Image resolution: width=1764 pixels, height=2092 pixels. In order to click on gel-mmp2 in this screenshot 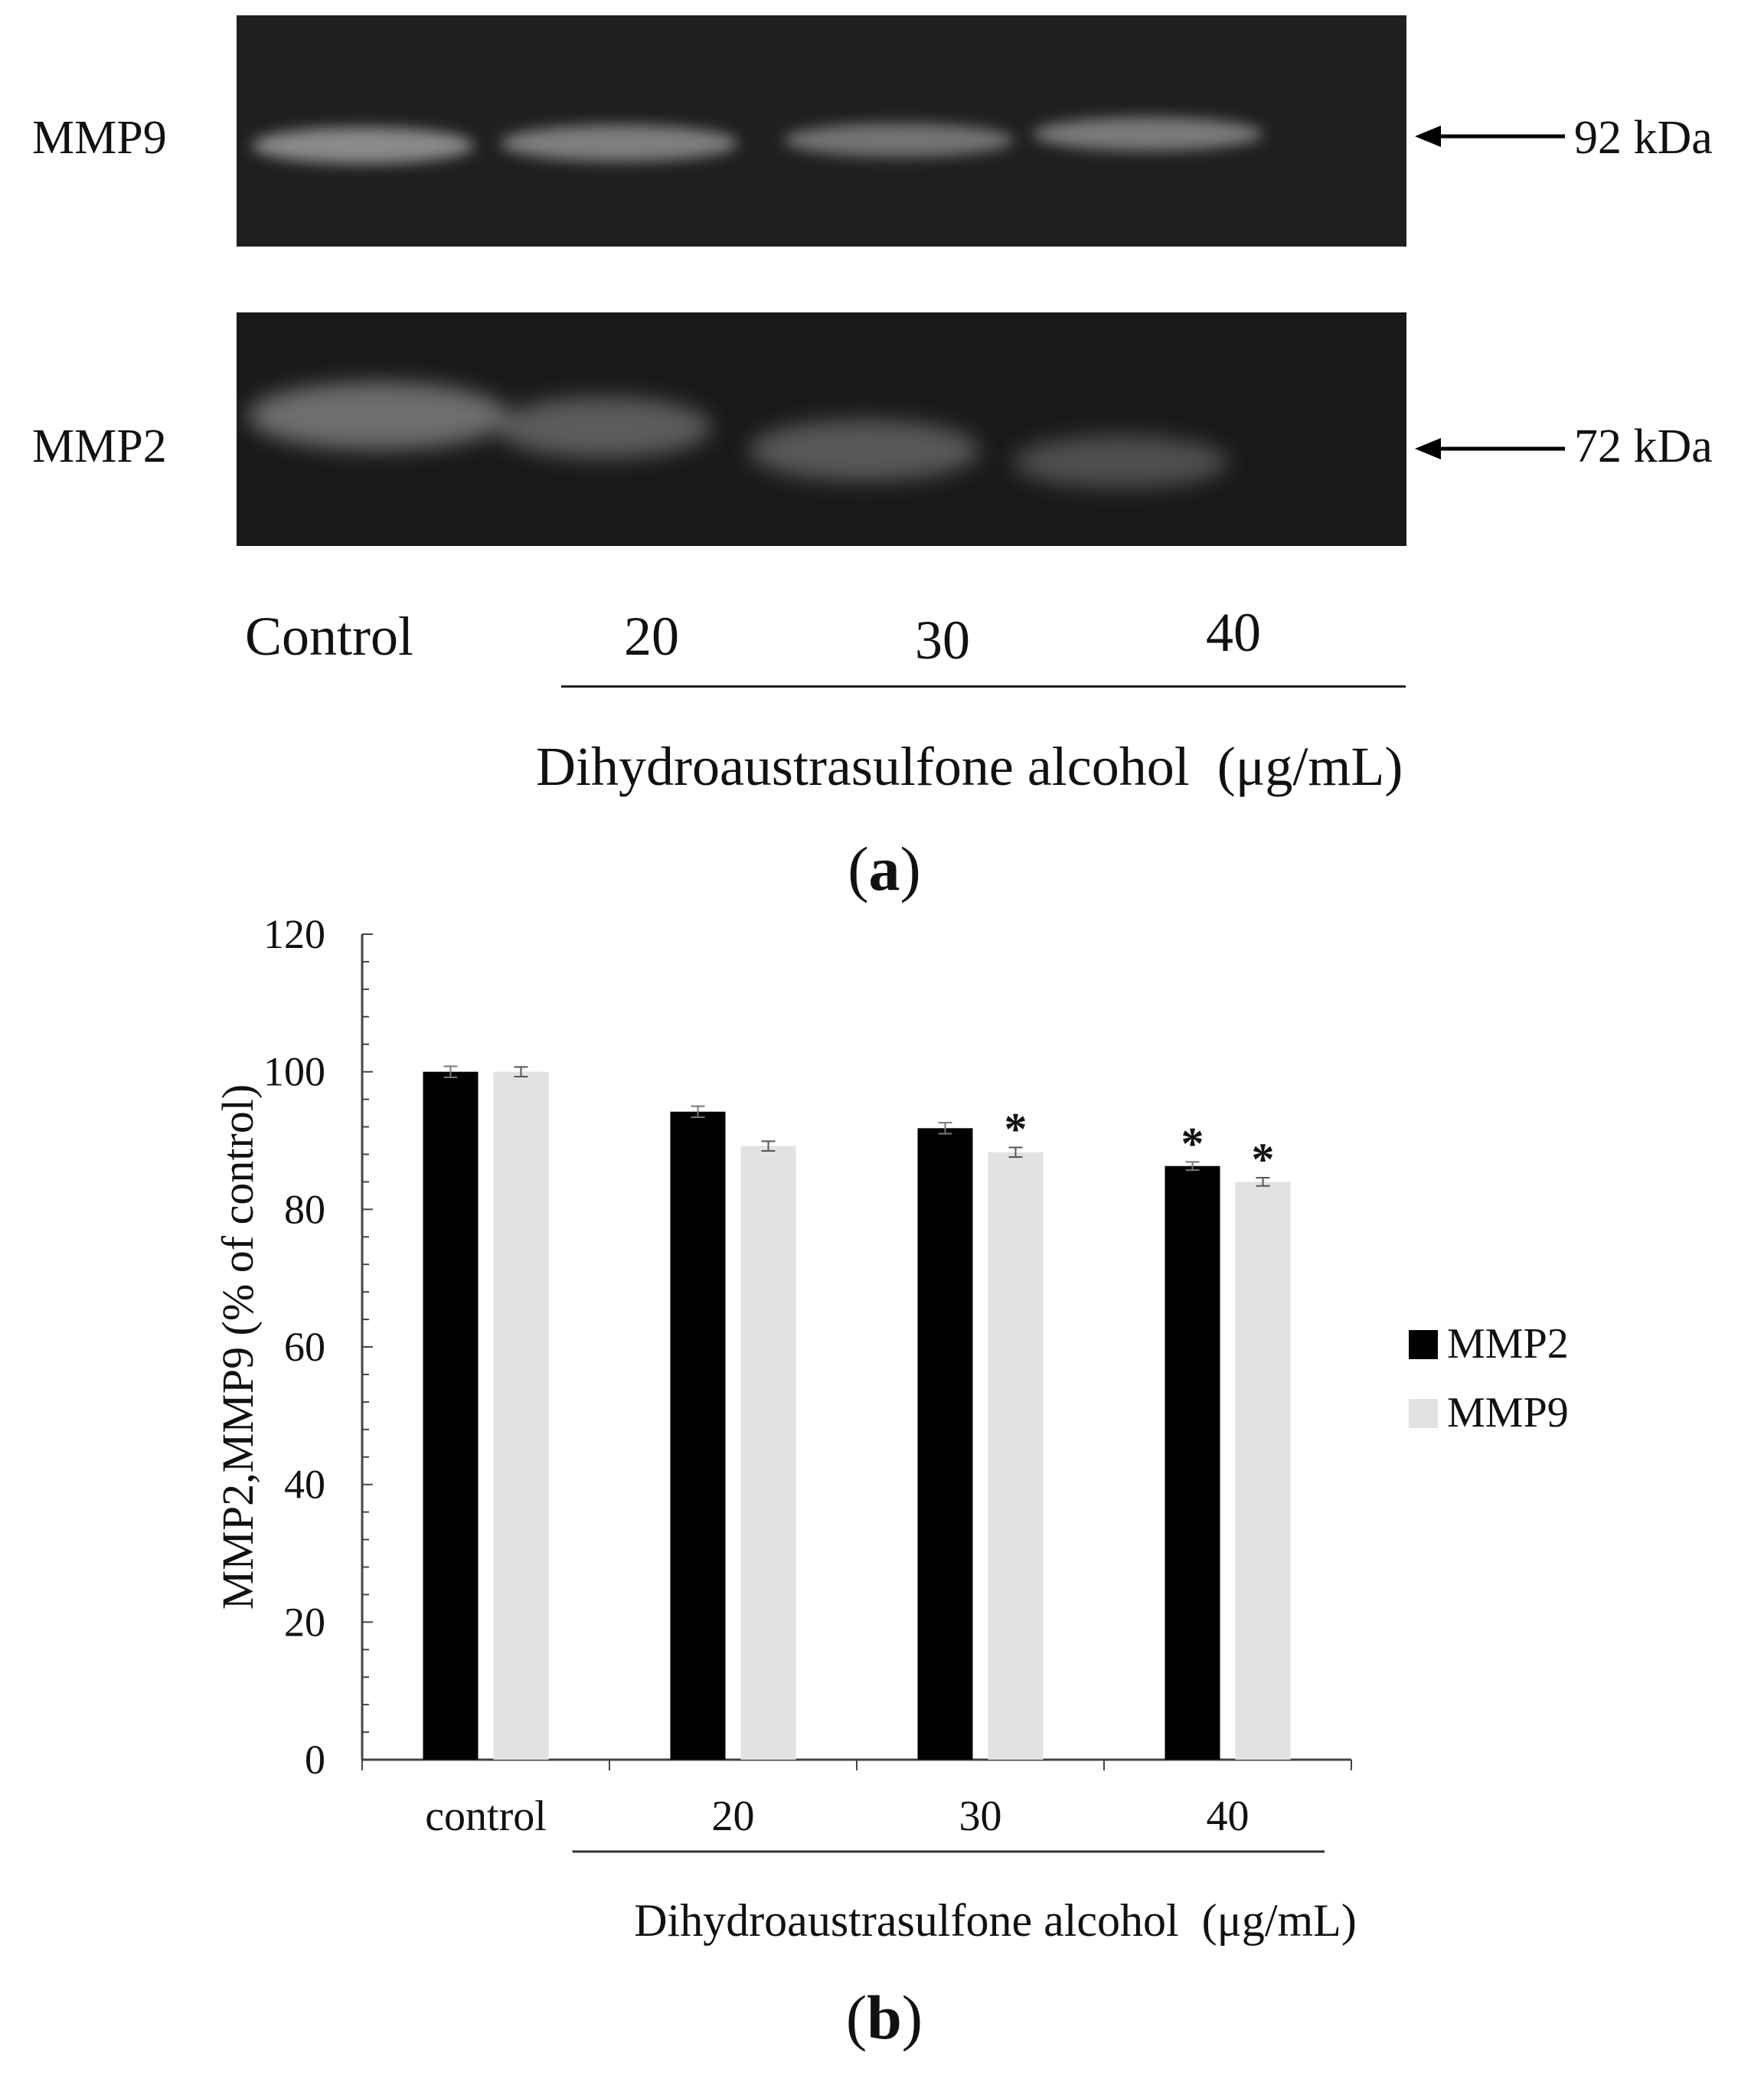, I will do `click(821, 429)`.